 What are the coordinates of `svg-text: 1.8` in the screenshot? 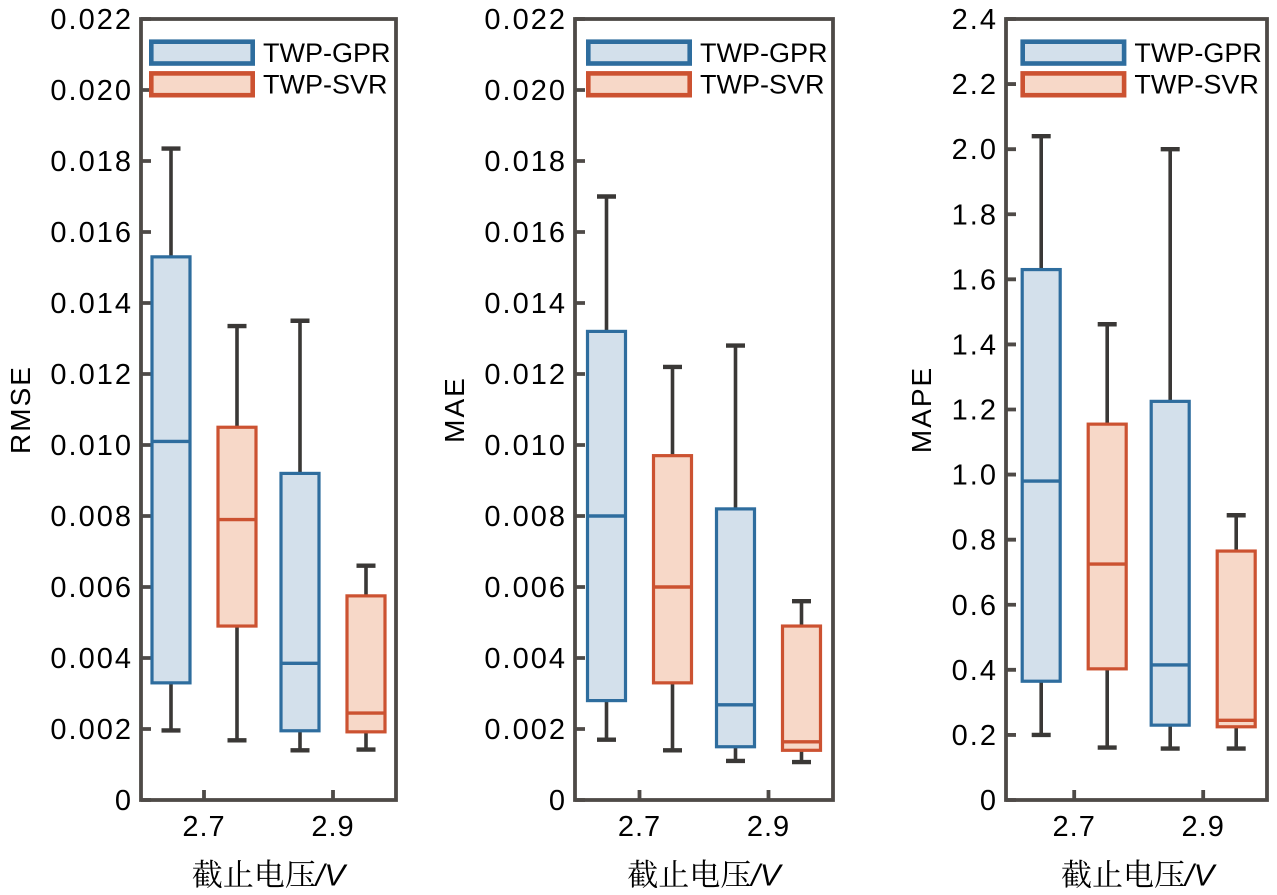 It's located at (975, 215).